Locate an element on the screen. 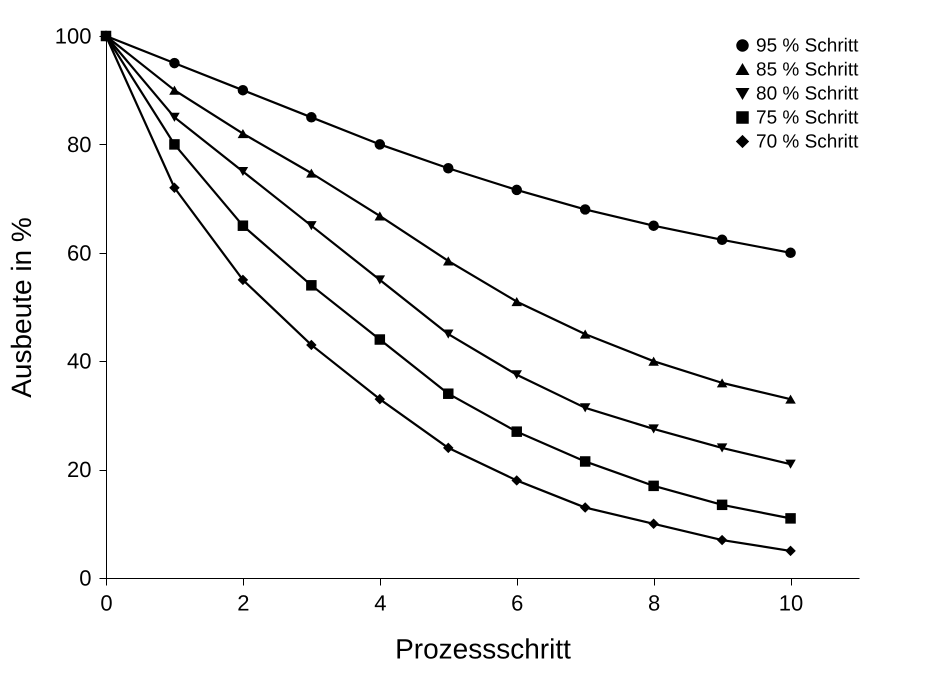  y-axis-title: Ausbeute in % is located at coordinates (21, 307).